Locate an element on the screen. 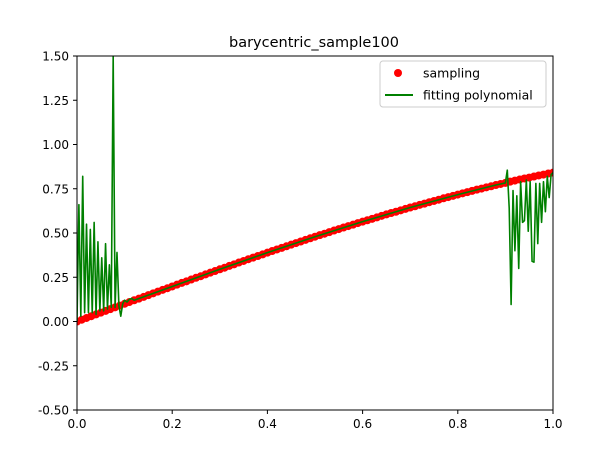  y-tick-label: -0.50 is located at coordinates (53, 411).